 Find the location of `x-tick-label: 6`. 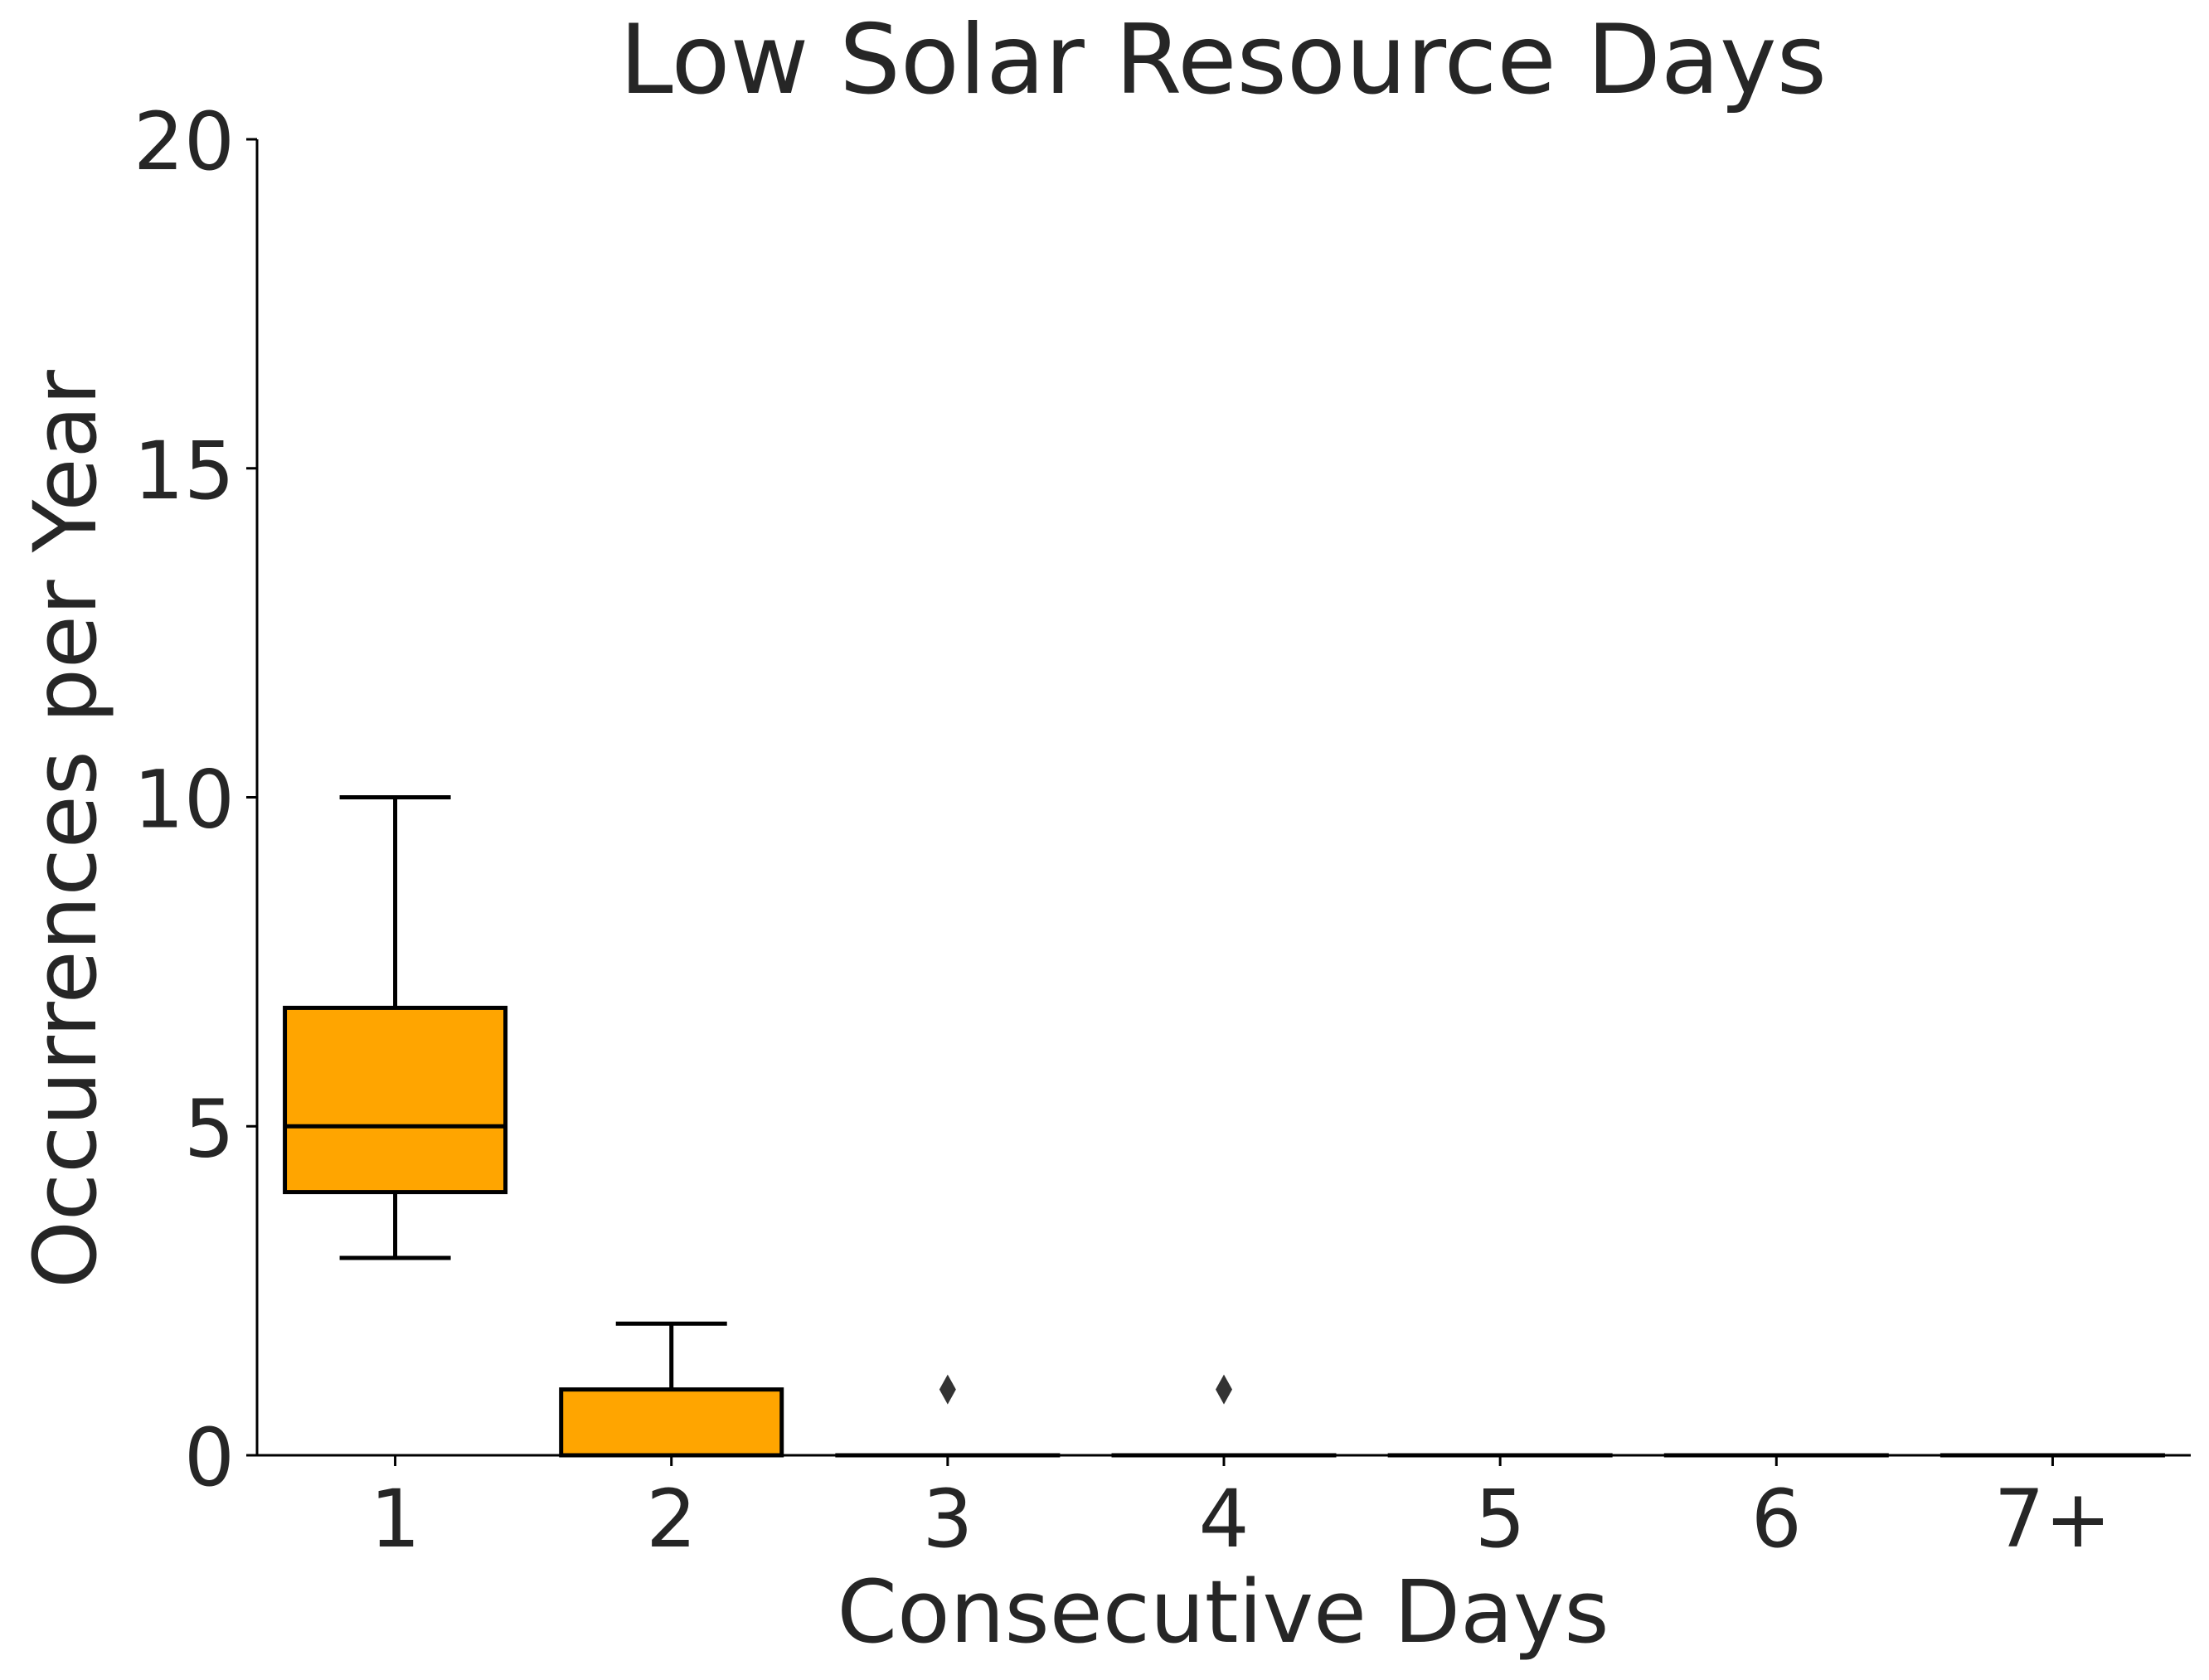

x-tick-label: 6 is located at coordinates (1776, 1519).